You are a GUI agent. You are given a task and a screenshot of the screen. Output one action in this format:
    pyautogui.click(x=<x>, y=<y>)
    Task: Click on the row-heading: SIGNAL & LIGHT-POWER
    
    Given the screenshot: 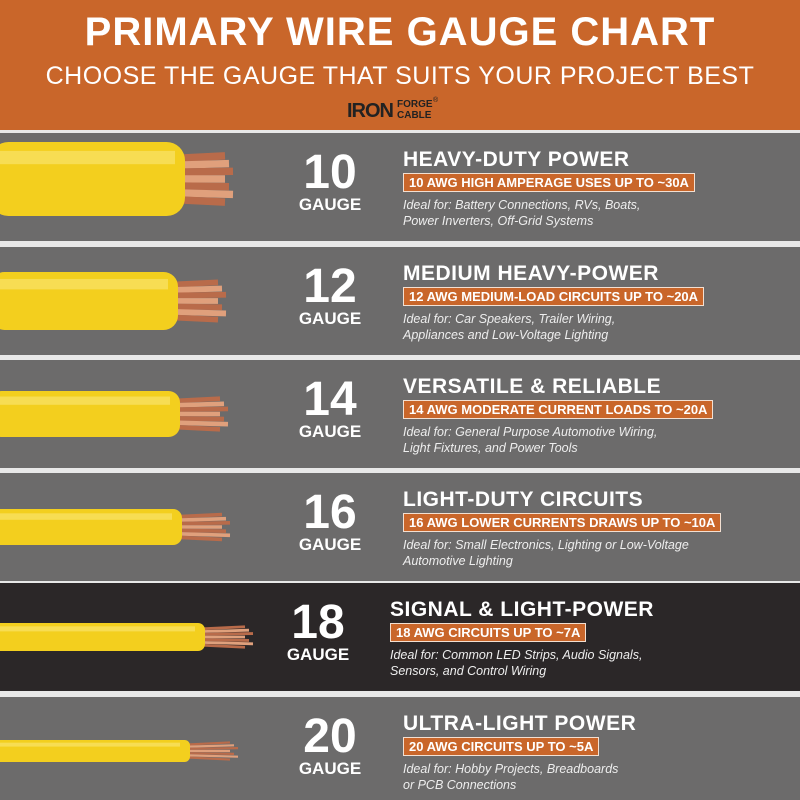 What is the action you would take?
    pyautogui.click(x=522, y=609)
    